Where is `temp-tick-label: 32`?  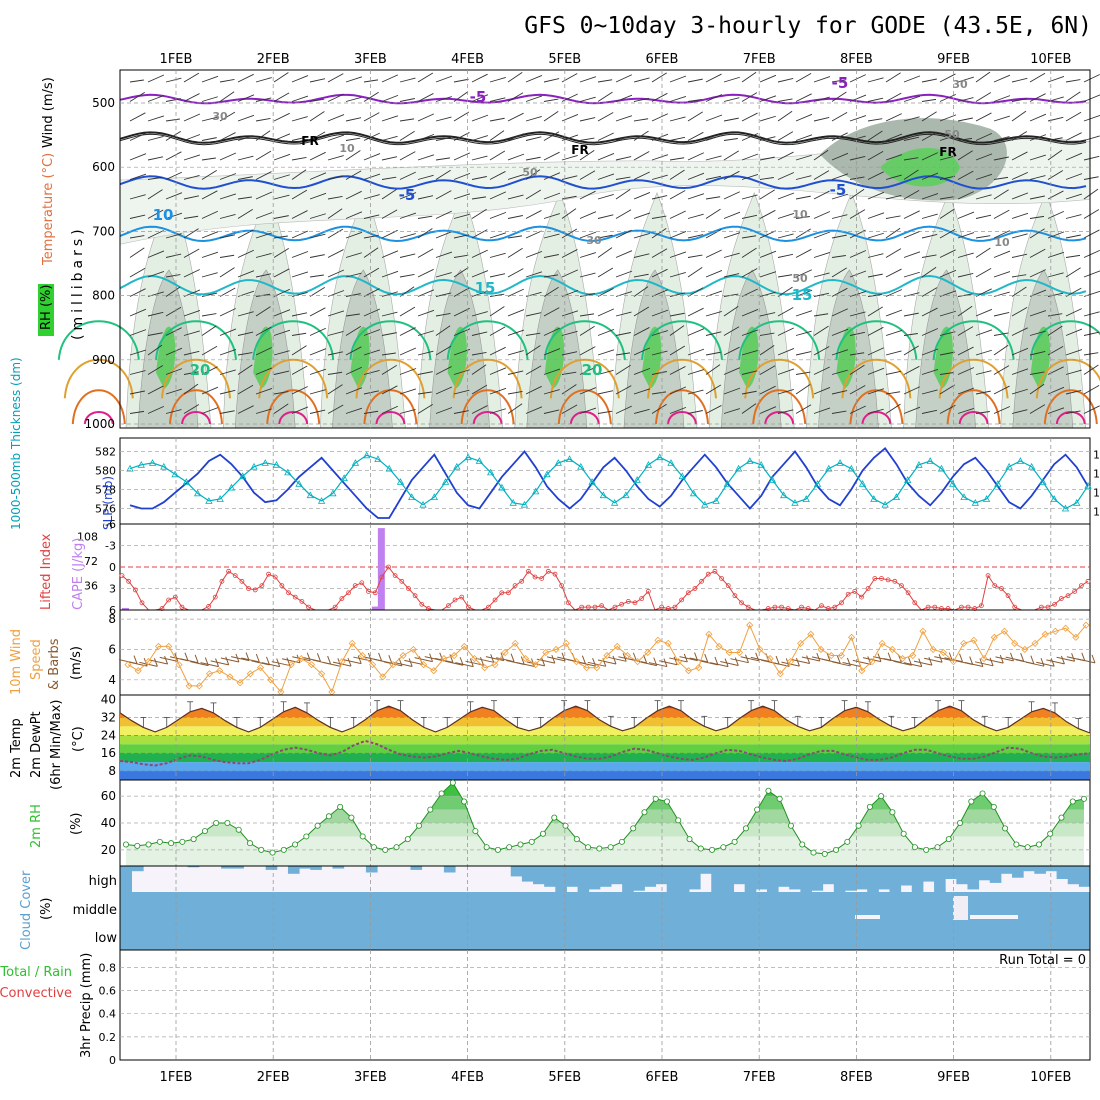 temp-tick-label: 32 is located at coordinates (108, 717).